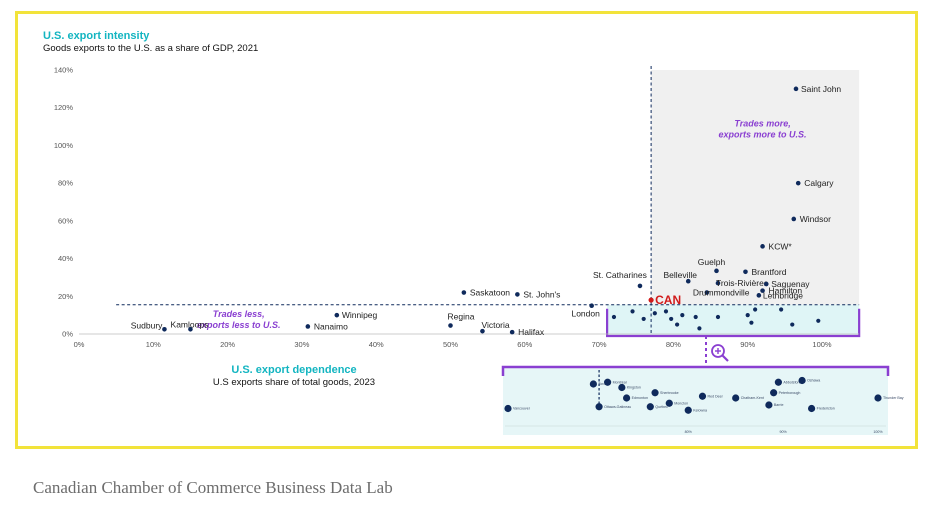 The image size is (938, 516). I want to click on city-label: Drummondville, so click(721, 293).